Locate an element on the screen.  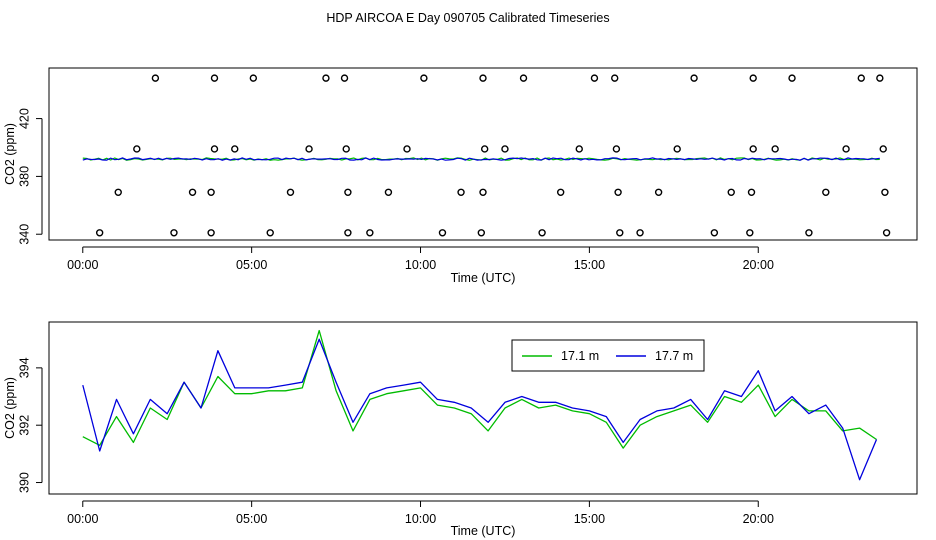
y-axis-label-bottom: CO2 (ppm) is located at coordinates (10, 408).